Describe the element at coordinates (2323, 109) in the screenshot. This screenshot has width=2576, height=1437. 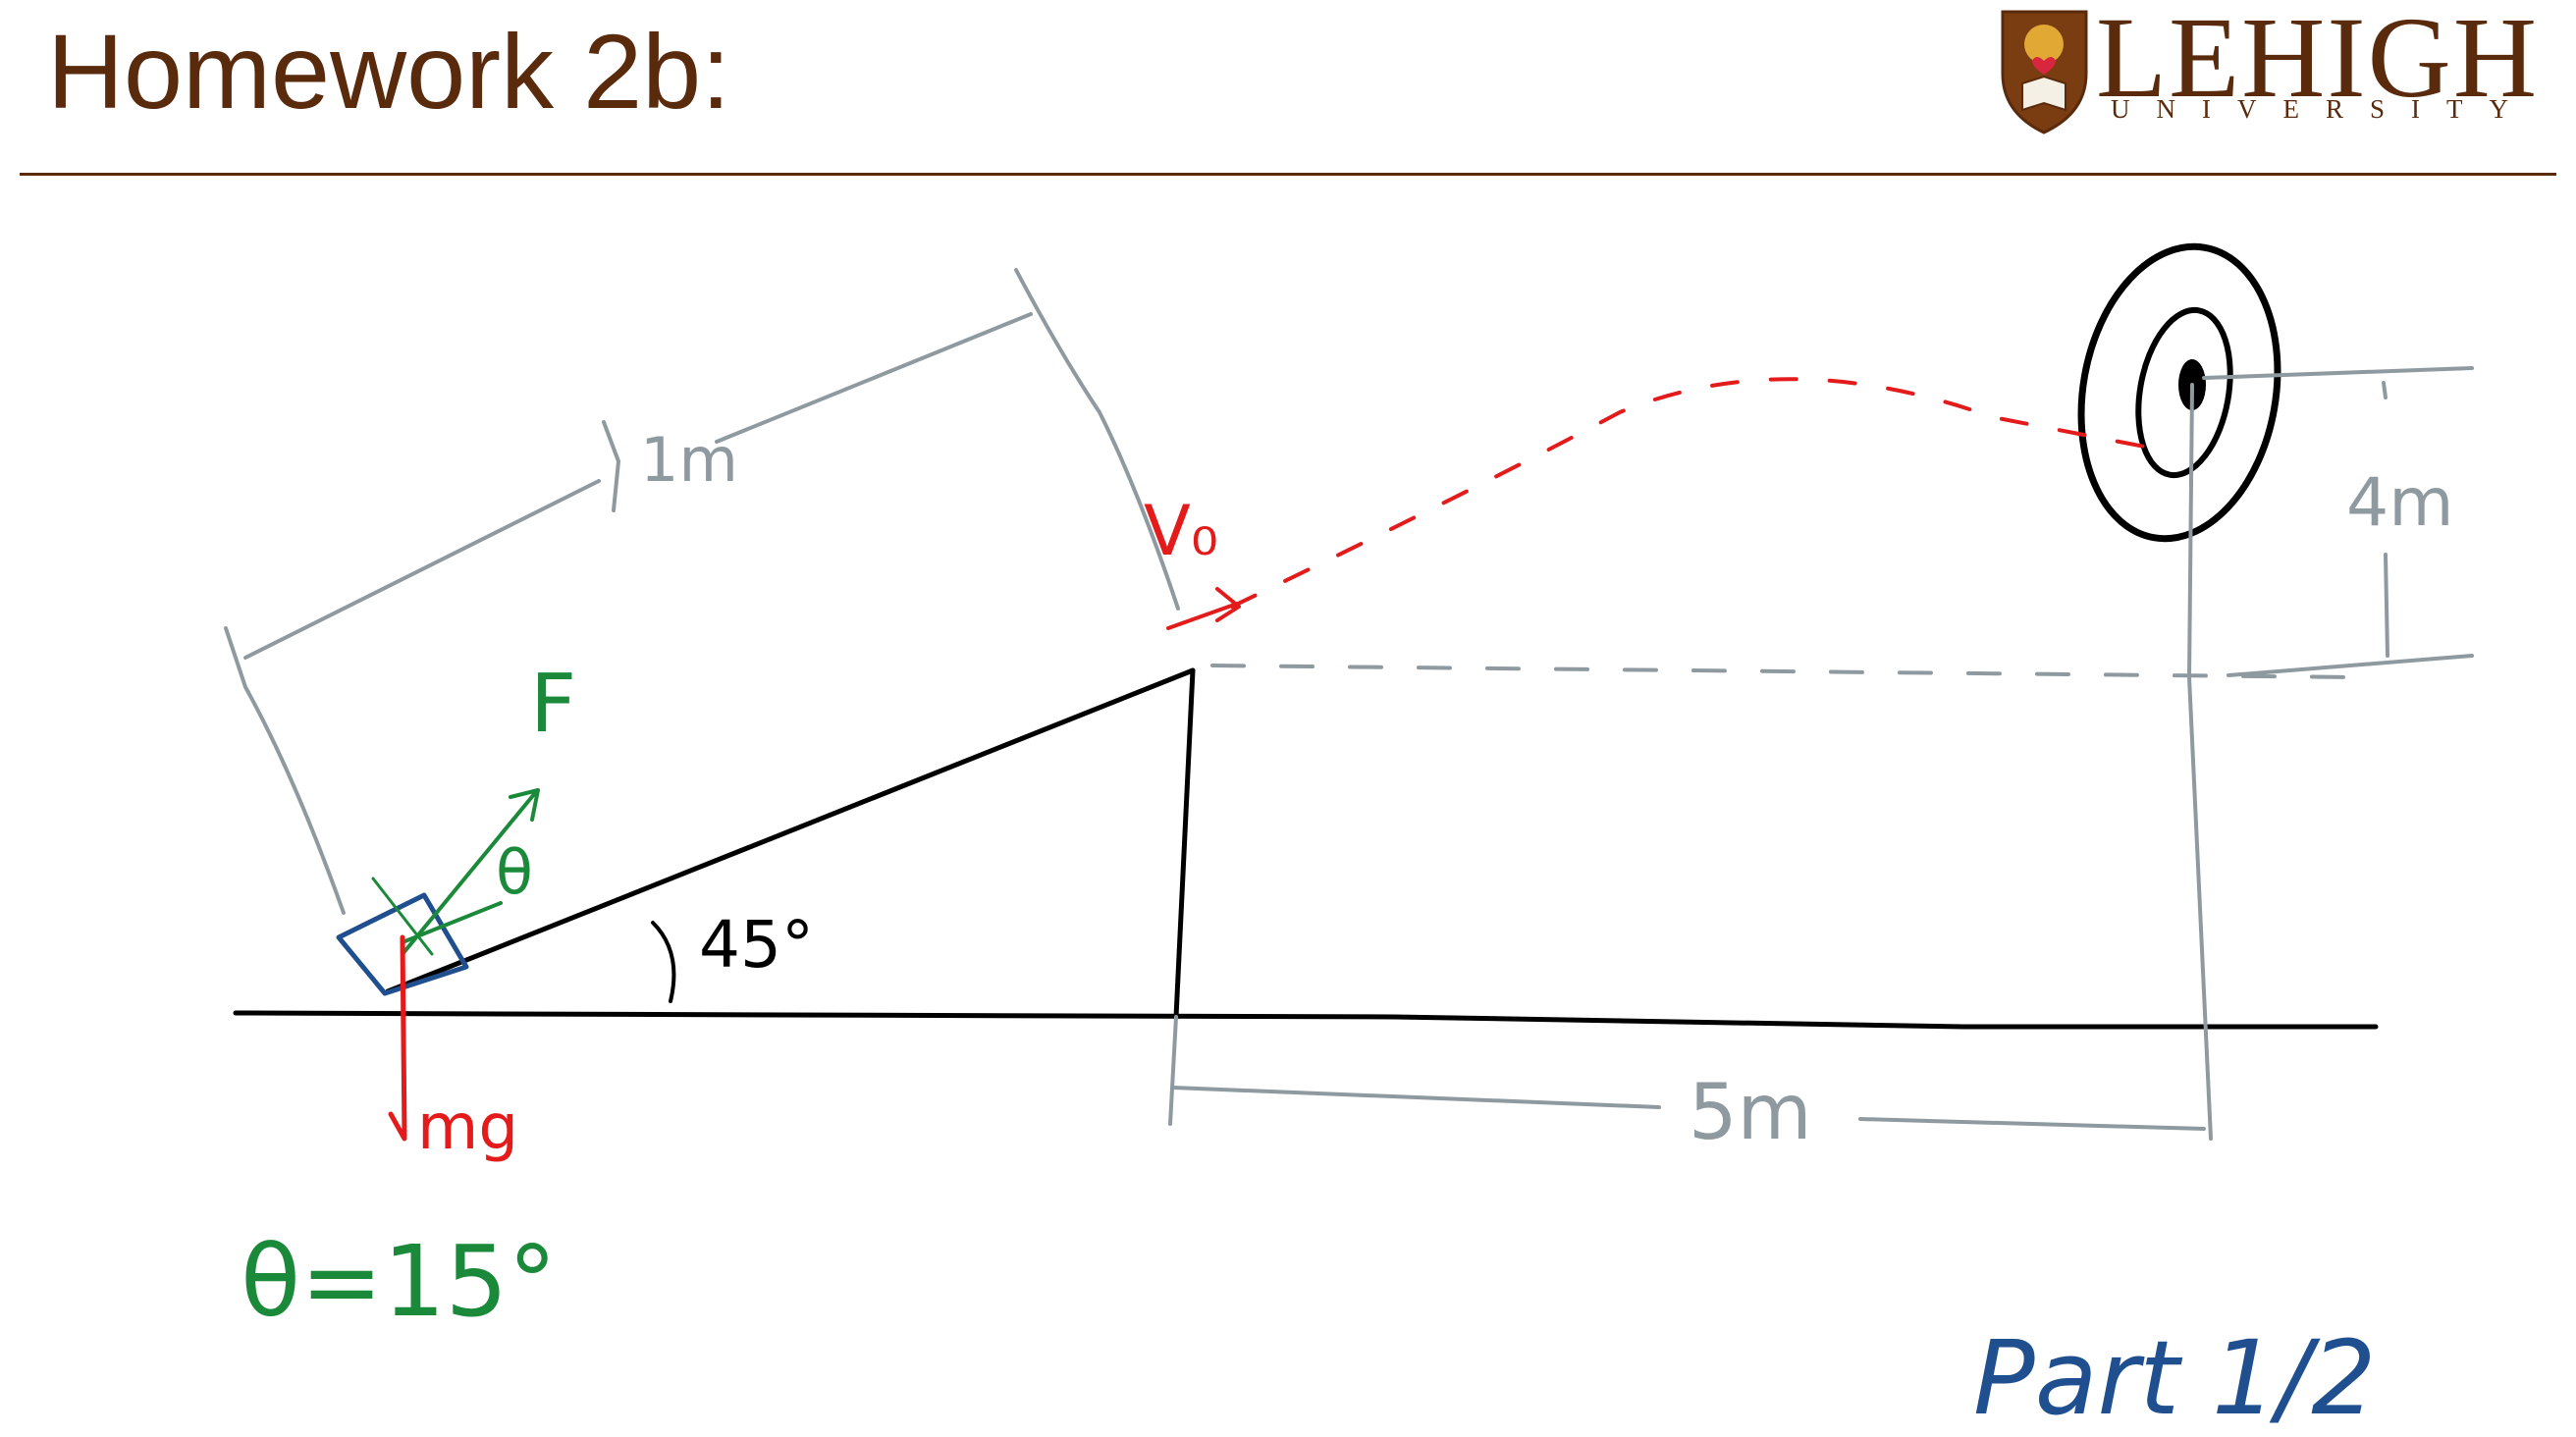
I see `logo-subtitle: UNIVERSITY` at that location.